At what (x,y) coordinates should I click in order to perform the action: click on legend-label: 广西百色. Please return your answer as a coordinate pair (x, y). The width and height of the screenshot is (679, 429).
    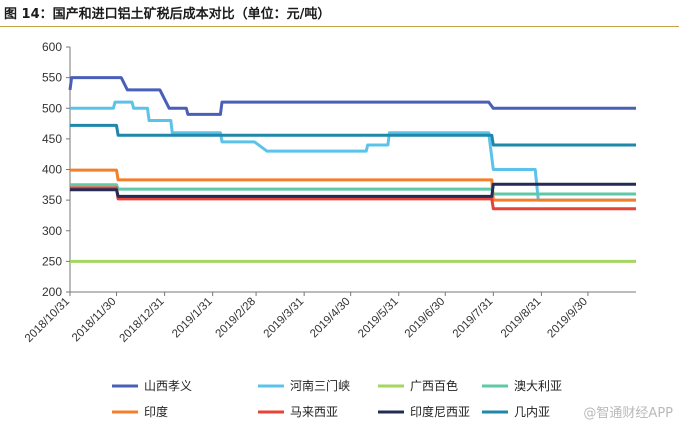
    Looking at the image, I should click on (434, 386).